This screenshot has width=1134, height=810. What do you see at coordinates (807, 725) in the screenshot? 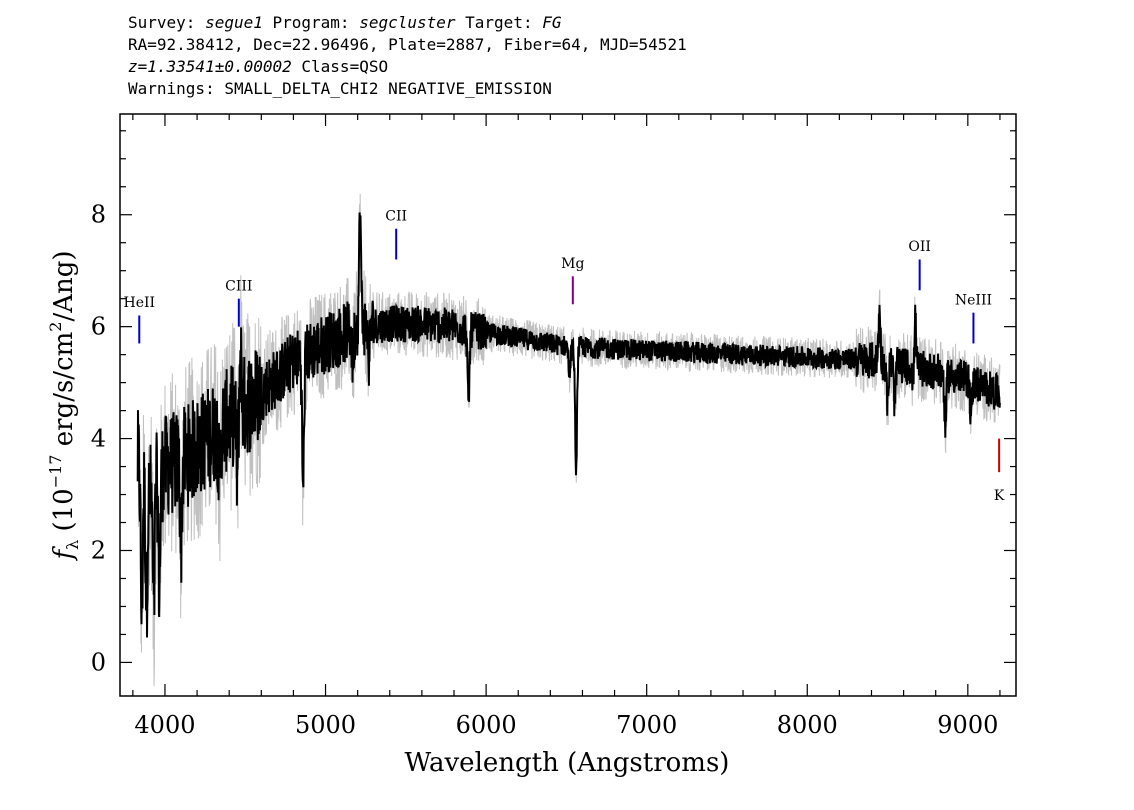
I see `x-tick-label: 8000` at bounding box center [807, 725].